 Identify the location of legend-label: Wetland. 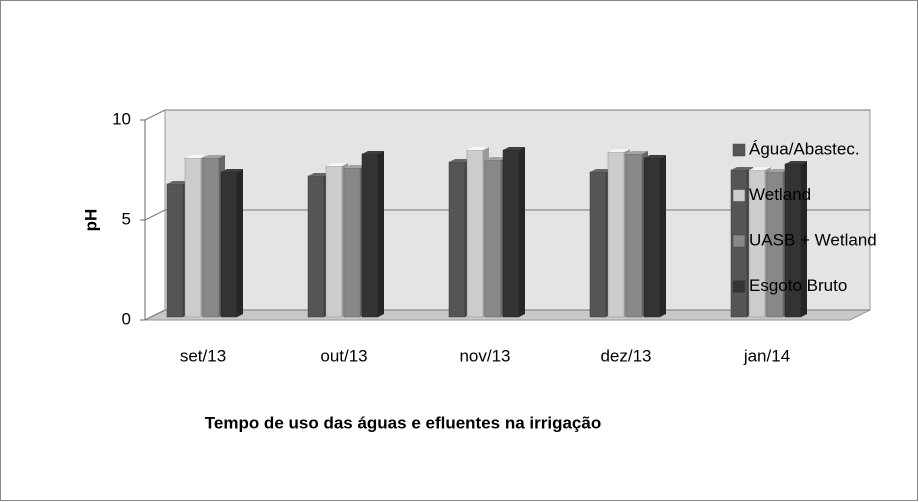
(780, 194).